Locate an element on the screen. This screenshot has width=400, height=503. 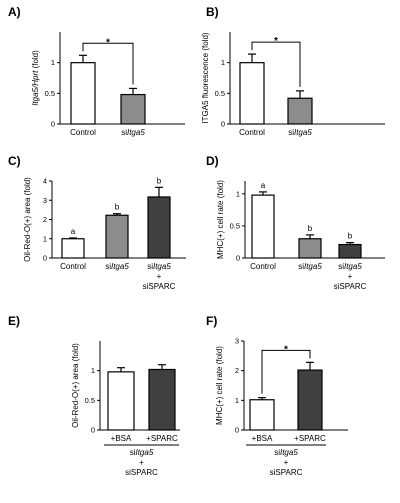
y-tick-label: 4 is located at coordinates (45, 181).